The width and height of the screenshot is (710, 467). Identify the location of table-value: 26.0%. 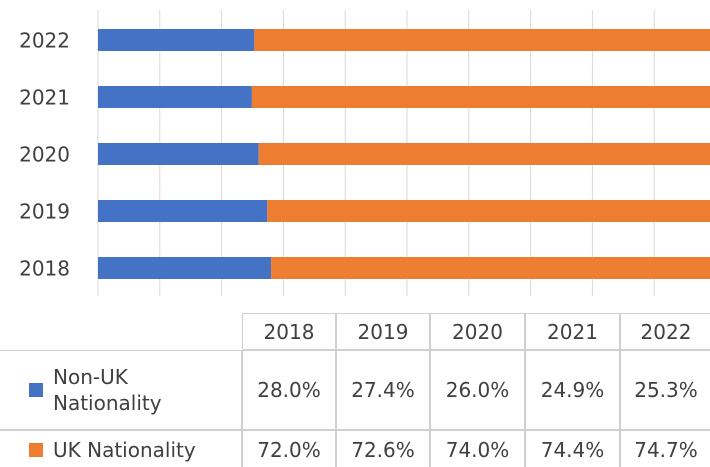
(477, 390).